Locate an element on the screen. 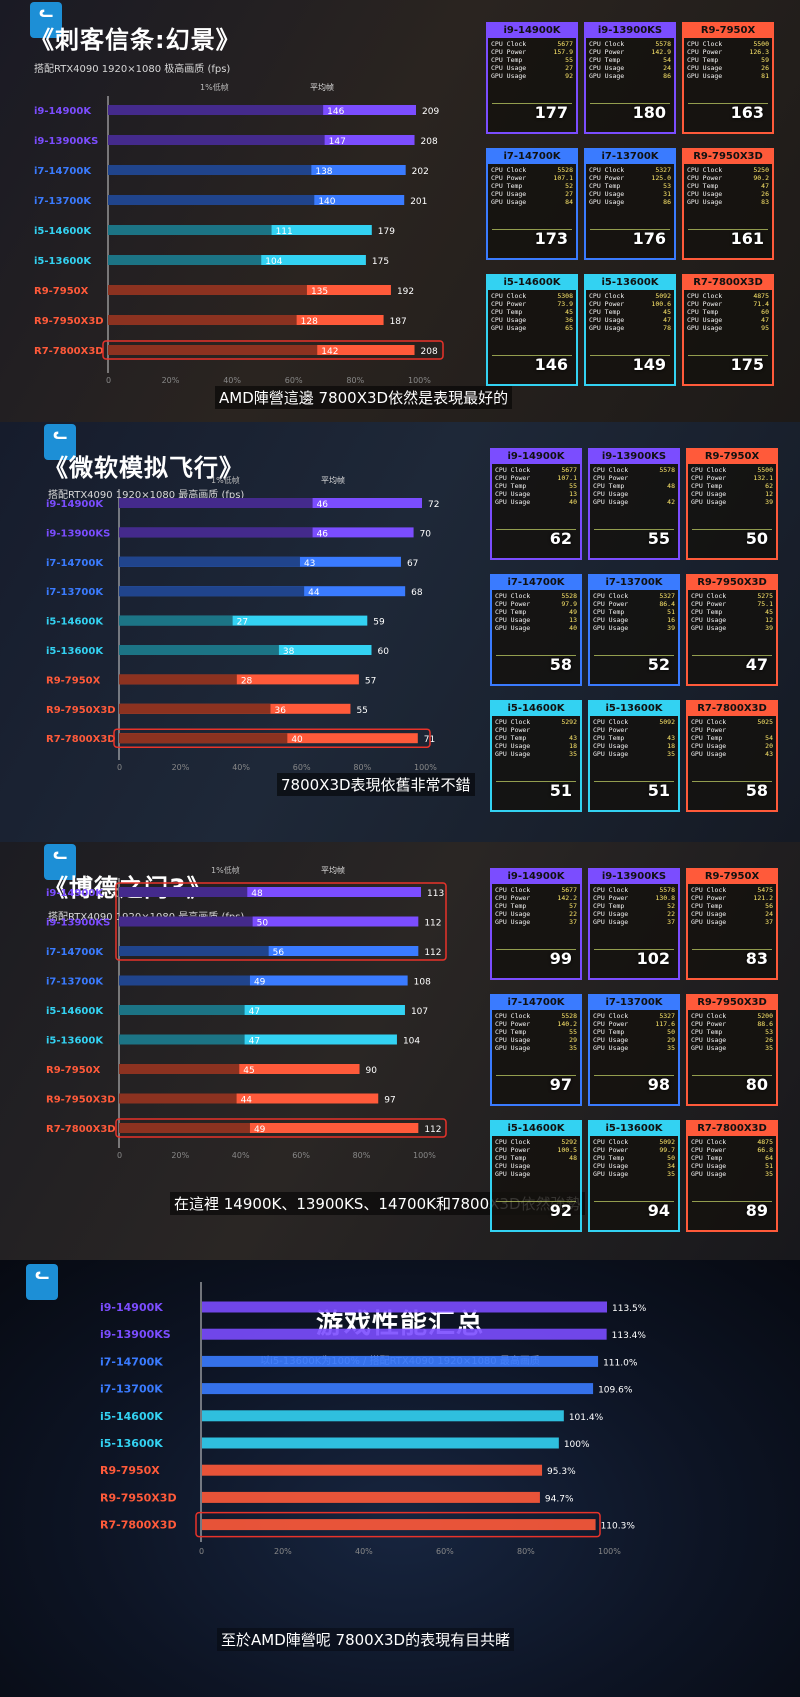 The height and width of the screenshot is (1697, 800). stat-value: 43 is located at coordinates (769, 754).